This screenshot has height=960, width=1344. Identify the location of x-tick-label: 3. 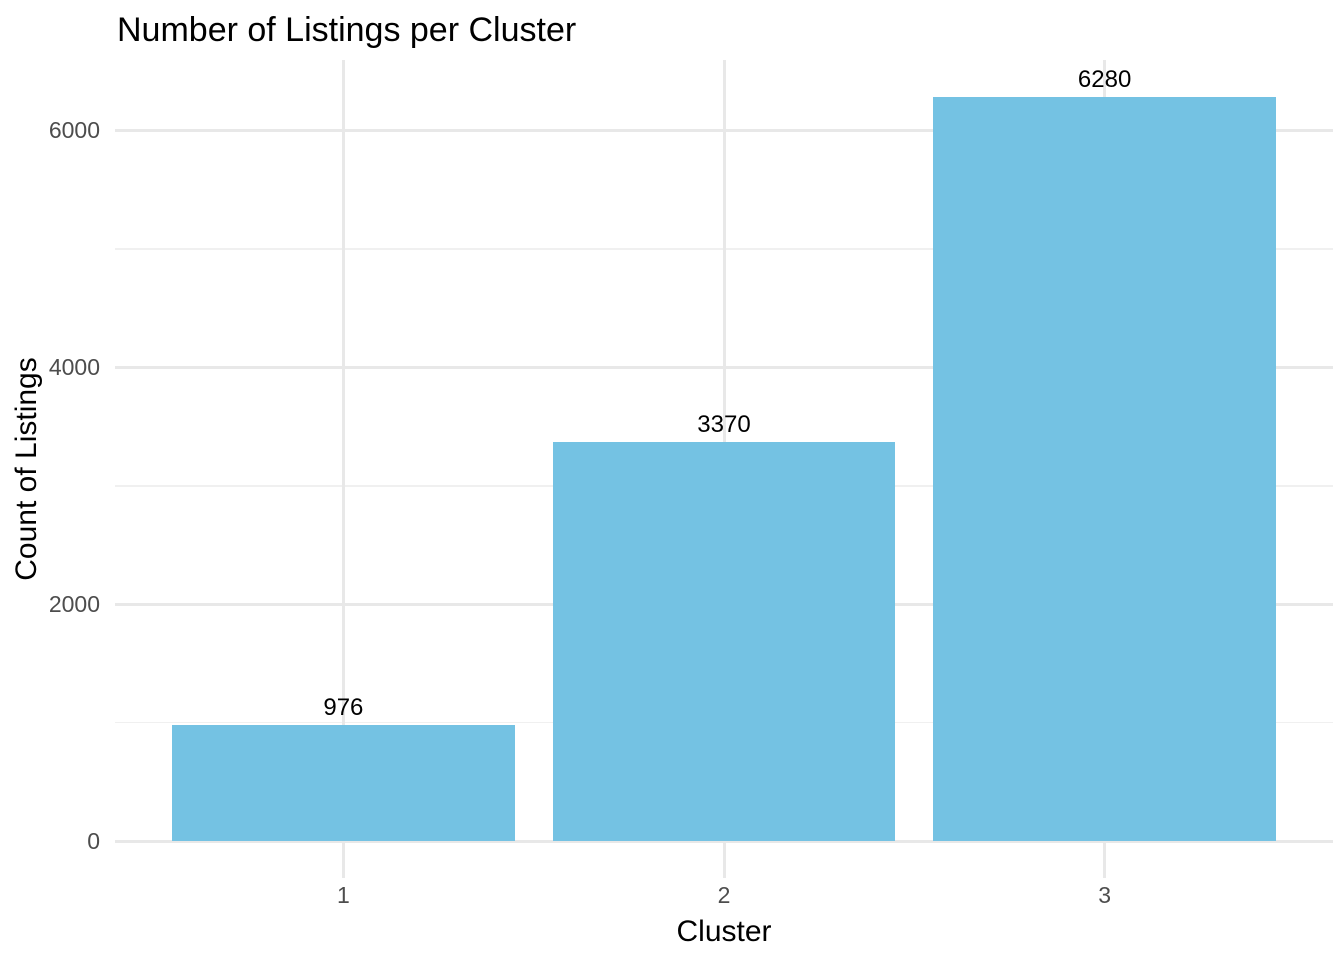
(1105, 895).